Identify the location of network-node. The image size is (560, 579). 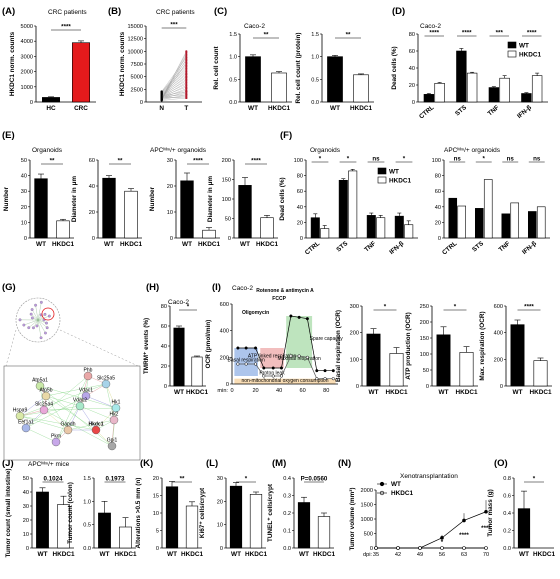
(44, 410).